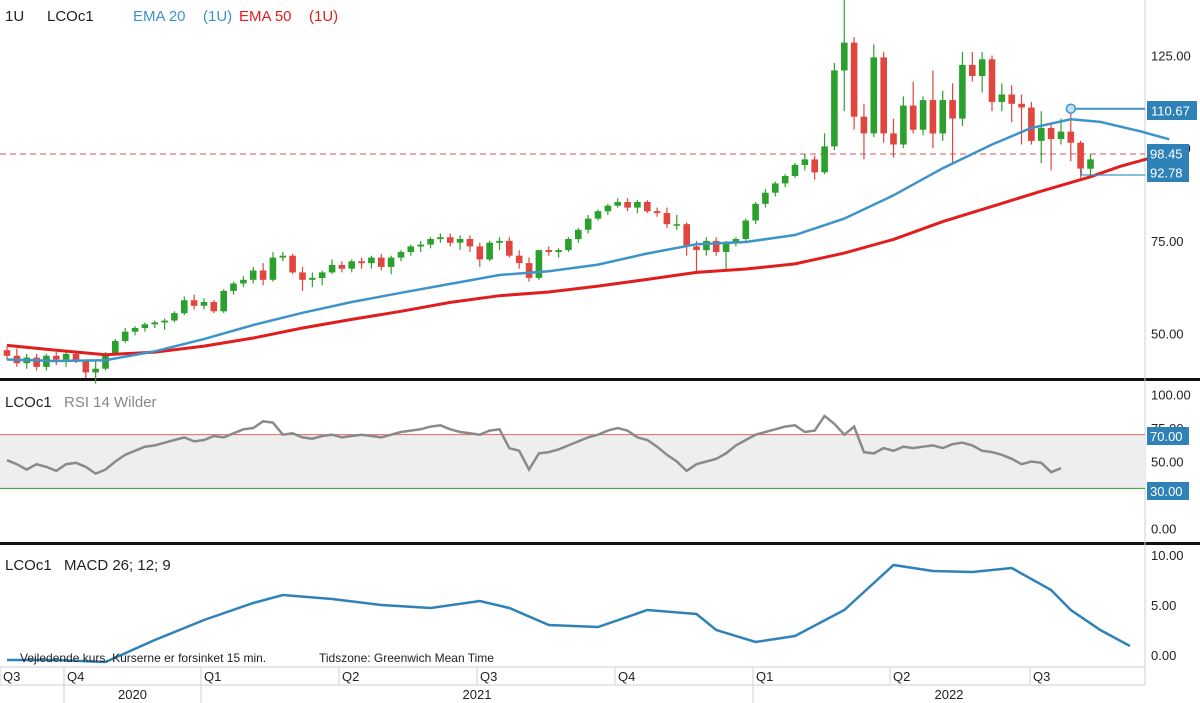 This screenshot has height=703, width=1200. I want to click on ema-20-interval: (1U), so click(217, 16).